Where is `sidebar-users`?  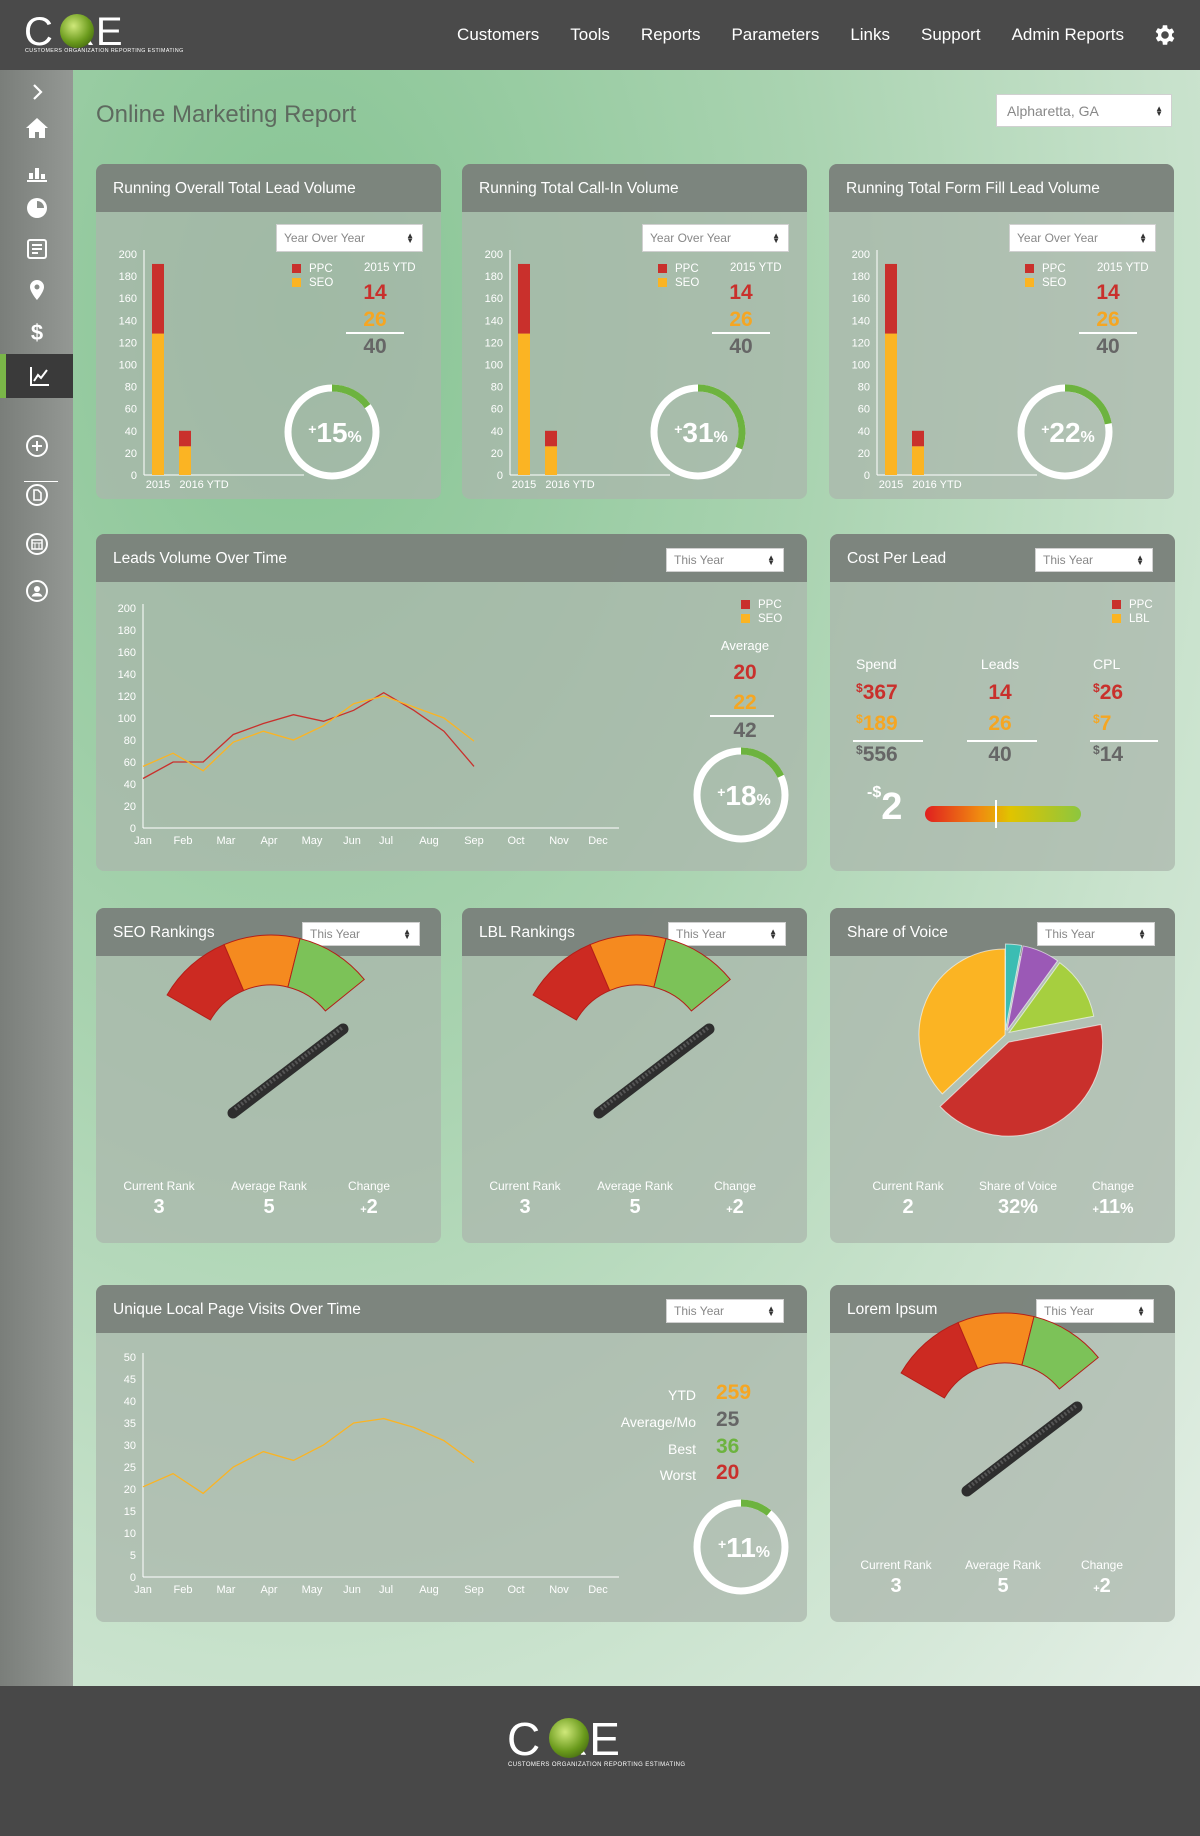
sidebar-users is located at coordinates (36, 591).